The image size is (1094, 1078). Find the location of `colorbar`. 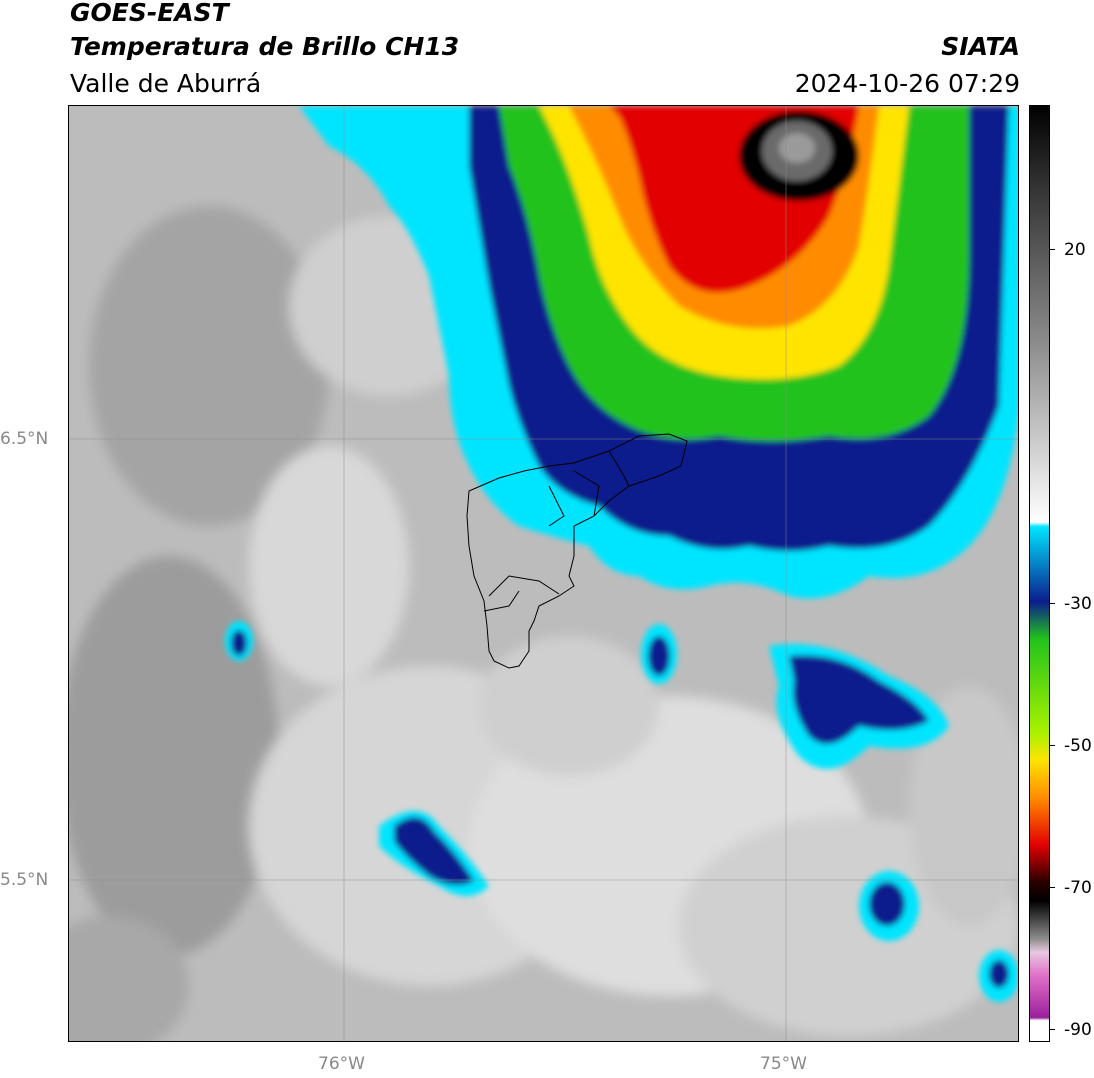

colorbar is located at coordinates (1039, 573).